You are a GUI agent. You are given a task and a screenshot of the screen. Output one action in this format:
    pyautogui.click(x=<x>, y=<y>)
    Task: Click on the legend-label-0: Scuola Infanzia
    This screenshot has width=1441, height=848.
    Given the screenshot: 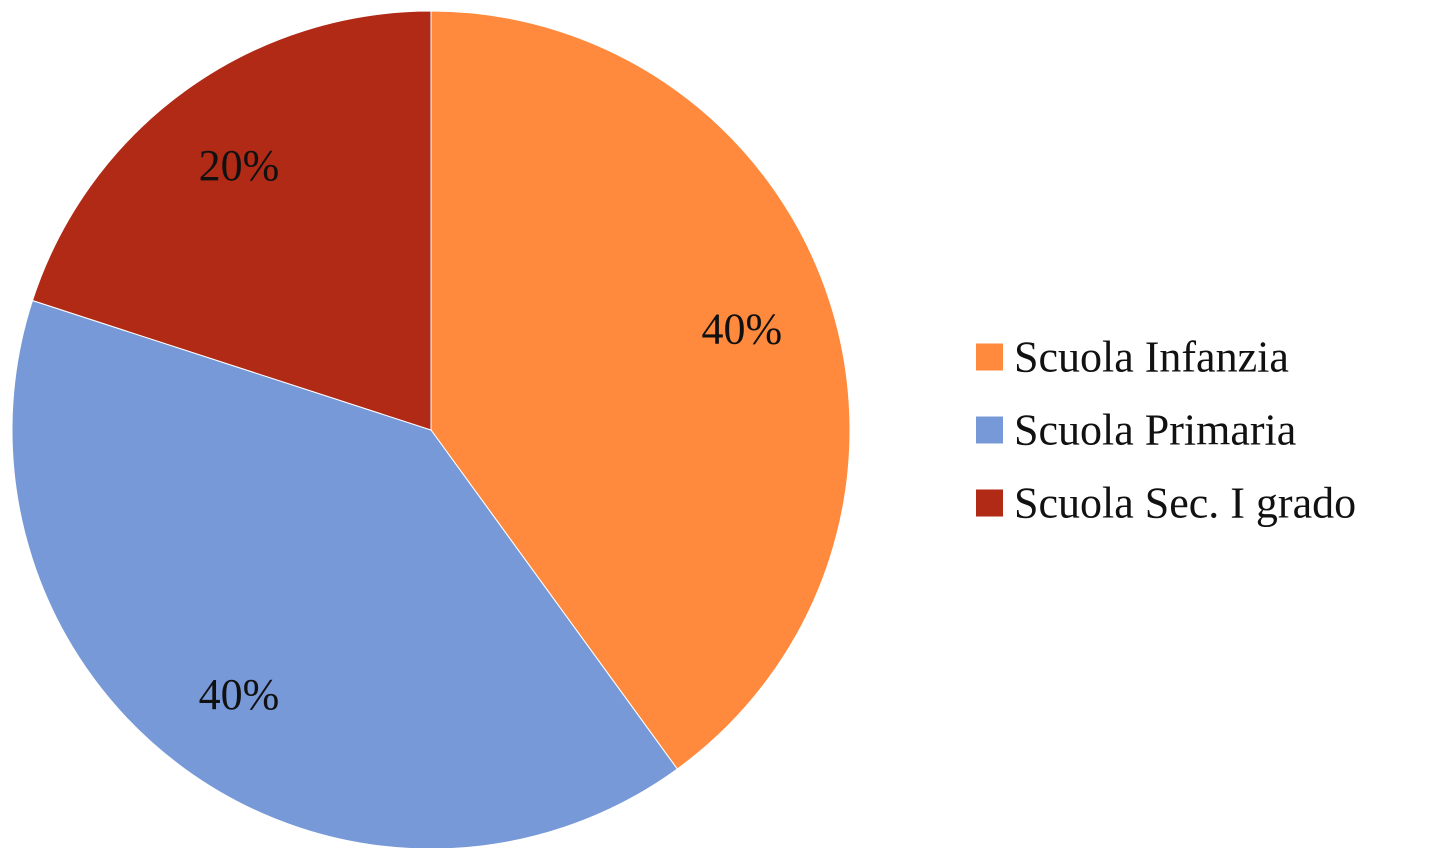 What is the action you would take?
    pyautogui.click(x=1151, y=357)
    